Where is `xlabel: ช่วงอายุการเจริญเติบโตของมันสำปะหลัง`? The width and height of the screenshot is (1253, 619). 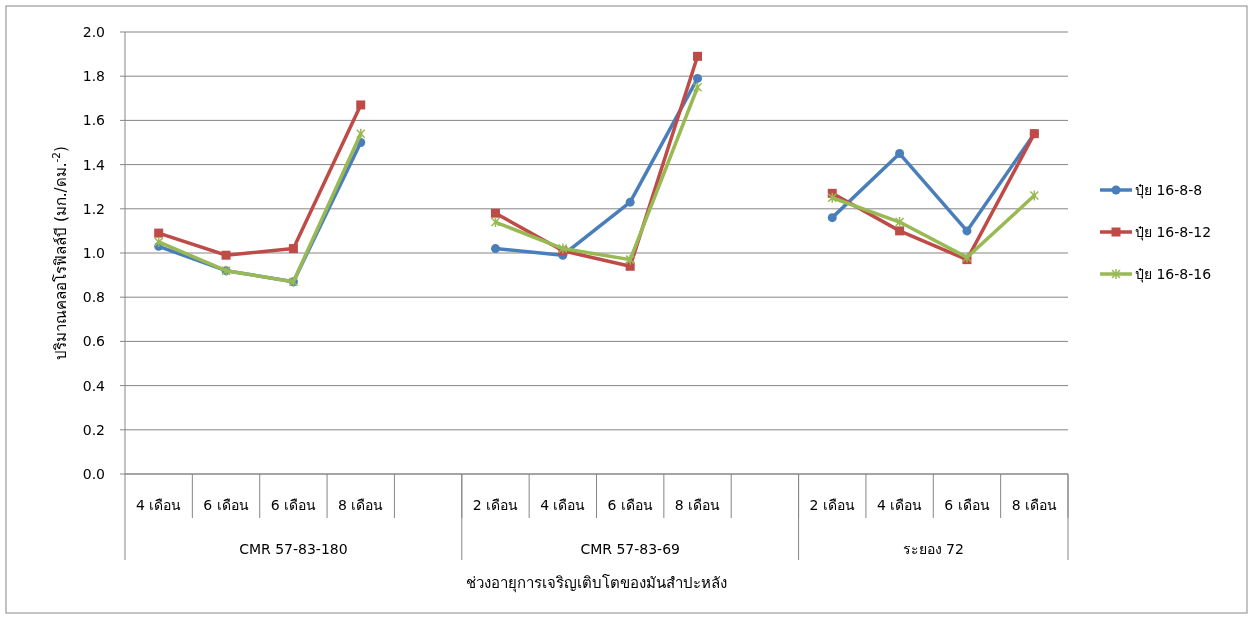
xlabel: ช่วงอายุการเจริญเติบโตของมันสำปะหลัง is located at coordinates (596, 583).